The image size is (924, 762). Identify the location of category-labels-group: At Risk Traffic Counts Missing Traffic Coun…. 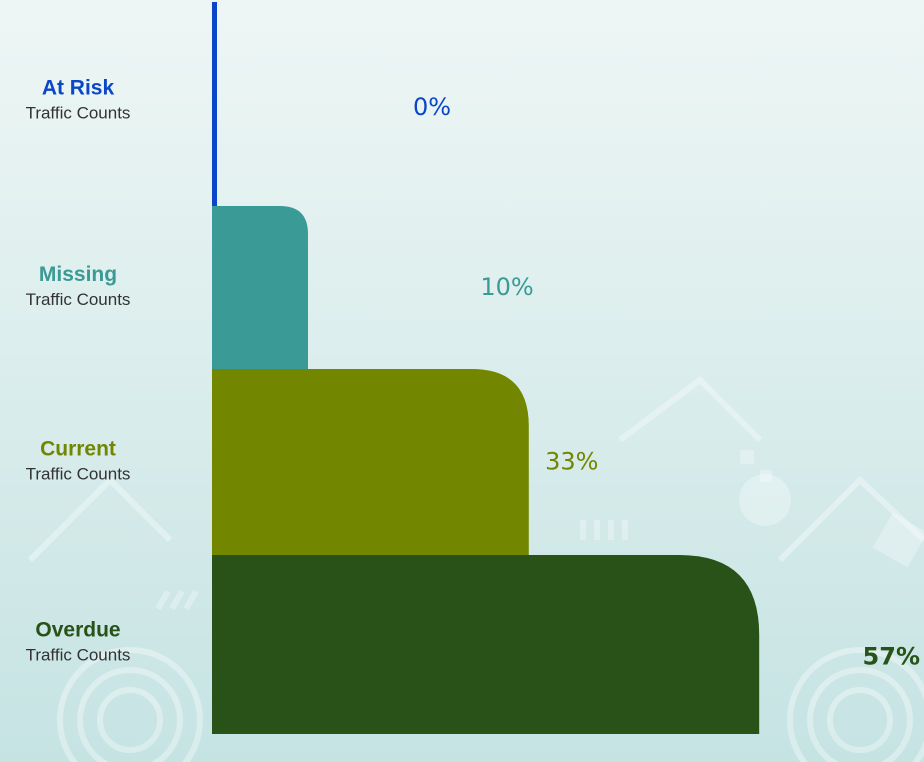
(78, 371).